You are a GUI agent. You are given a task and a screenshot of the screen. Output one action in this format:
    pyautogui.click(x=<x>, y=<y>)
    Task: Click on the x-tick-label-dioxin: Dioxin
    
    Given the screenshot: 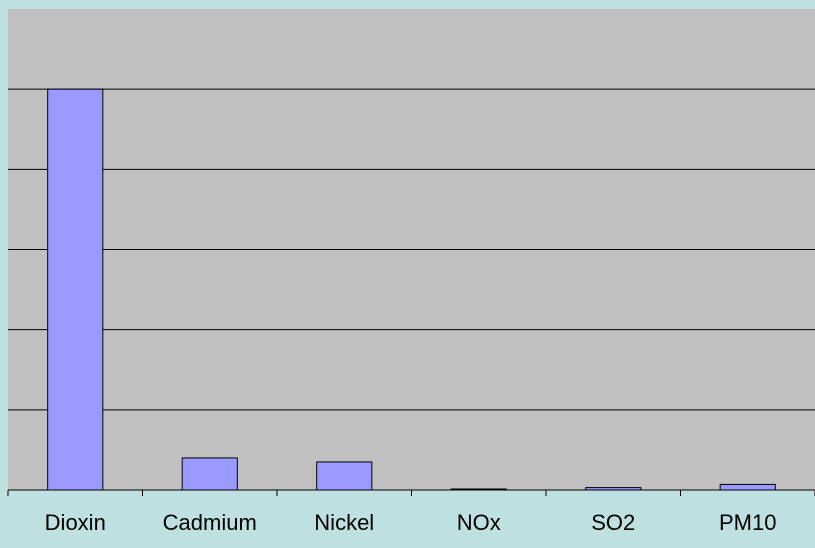 What is the action you would take?
    pyautogui.click(x=75, y=522)
    